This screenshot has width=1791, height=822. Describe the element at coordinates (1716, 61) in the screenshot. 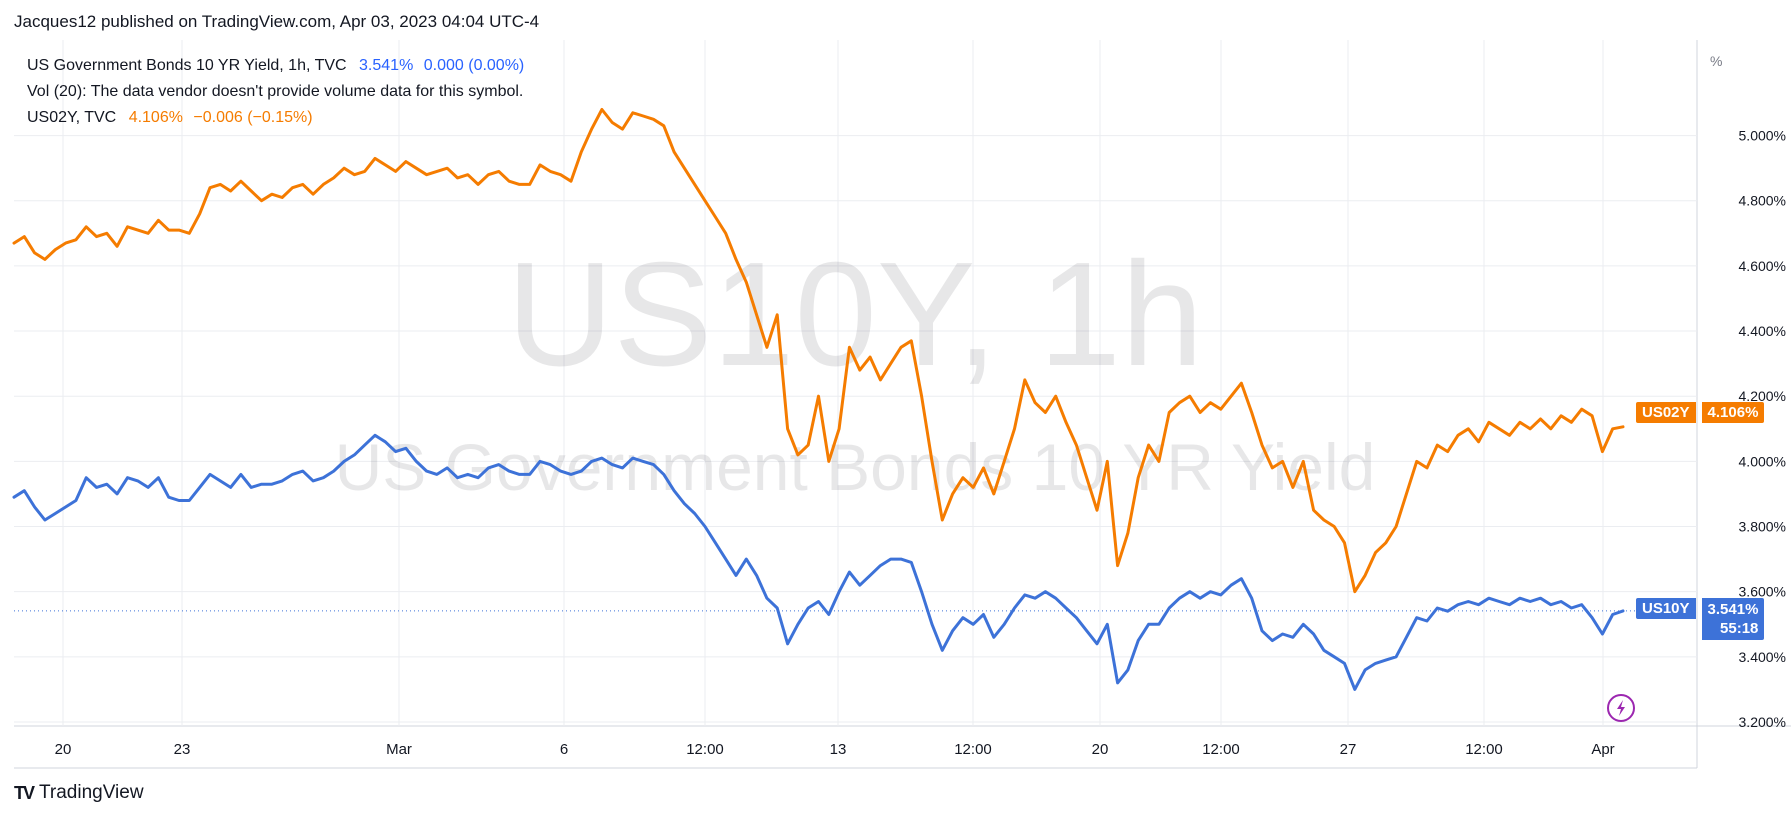

I see `y-axis-unit: %` at that location.